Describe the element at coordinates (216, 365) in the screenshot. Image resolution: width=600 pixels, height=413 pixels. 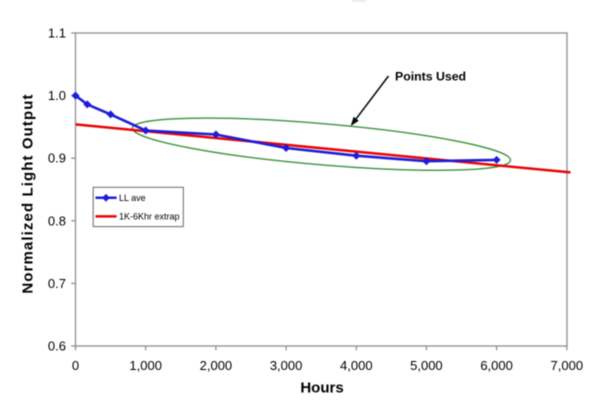
I see `svg-text: 2,000` at that location.